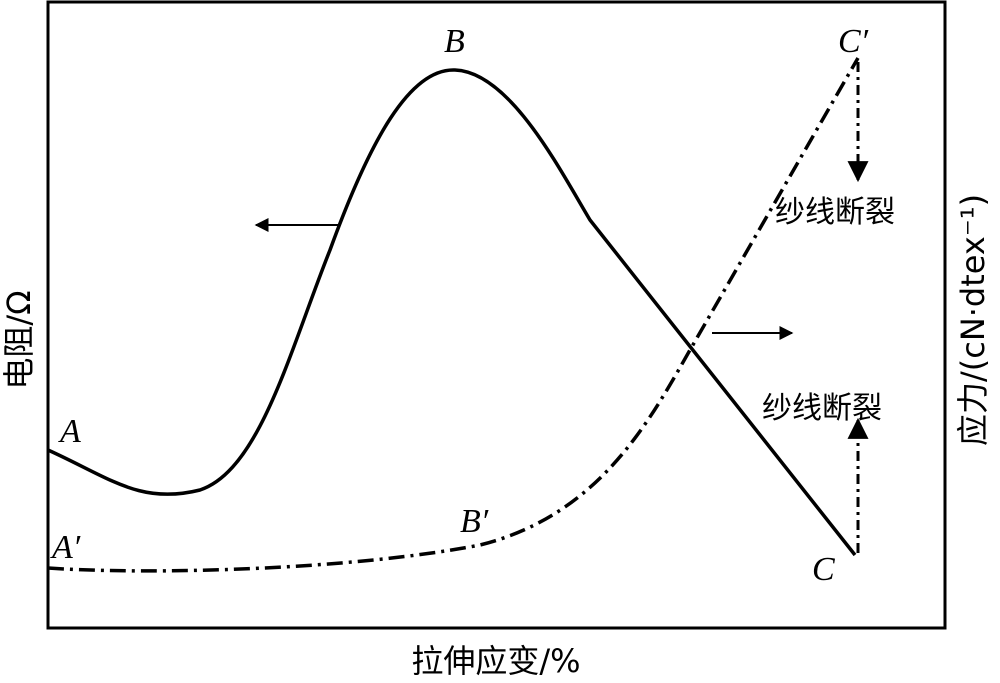 Image resolution: width=1000 pixels, height=683 pixels. Describe the element at coordinates (19, 339) in the screenshot. I see `y-axis-label: 电阻/Ω` at that location.